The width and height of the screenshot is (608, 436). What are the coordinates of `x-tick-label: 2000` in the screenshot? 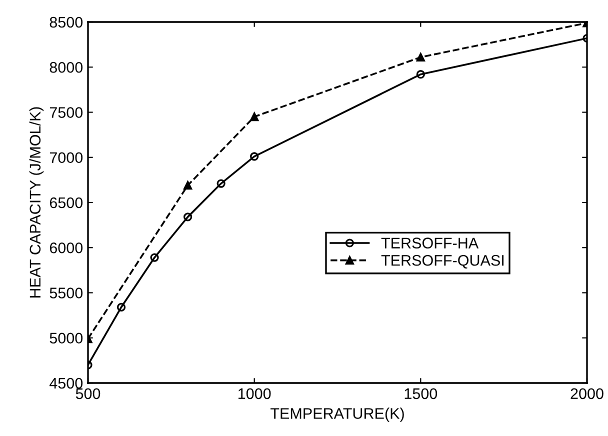 It's located at (587, 394).